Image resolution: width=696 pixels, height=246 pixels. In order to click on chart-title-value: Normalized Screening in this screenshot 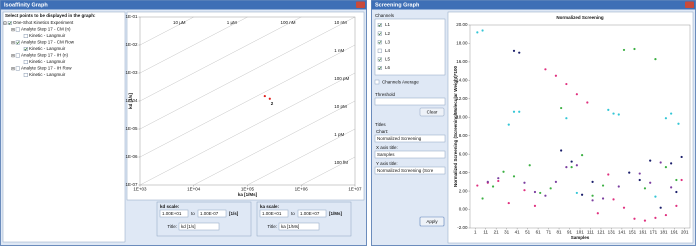, I will do `click(399, 138)`.